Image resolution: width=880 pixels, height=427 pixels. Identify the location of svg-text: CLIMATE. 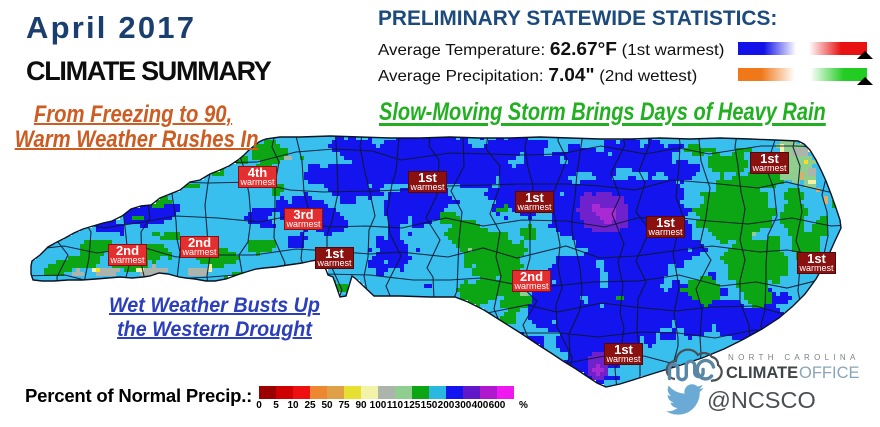
(762, 373).